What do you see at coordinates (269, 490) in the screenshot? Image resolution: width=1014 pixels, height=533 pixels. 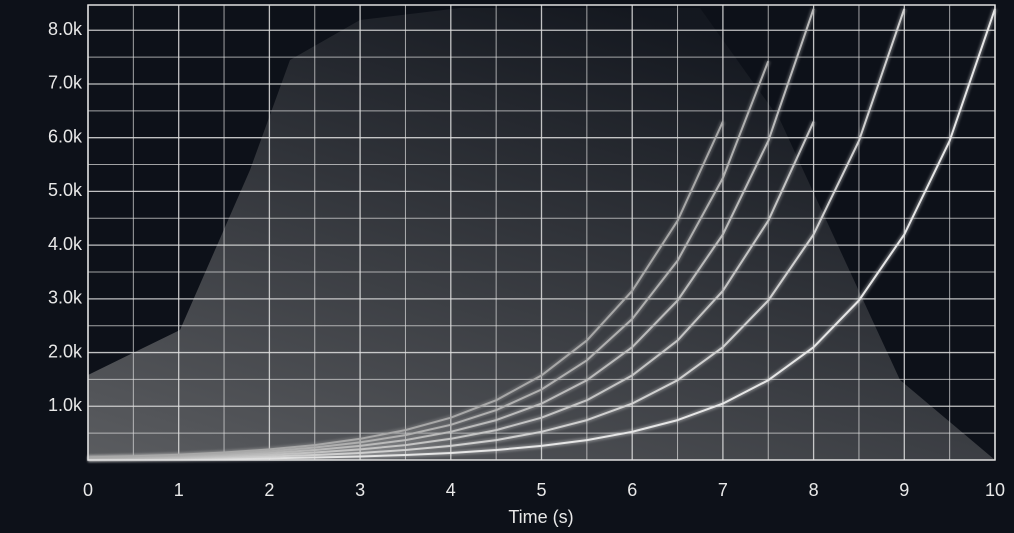 I see `x-tick-label: 2` at bounding box center [269, 490].